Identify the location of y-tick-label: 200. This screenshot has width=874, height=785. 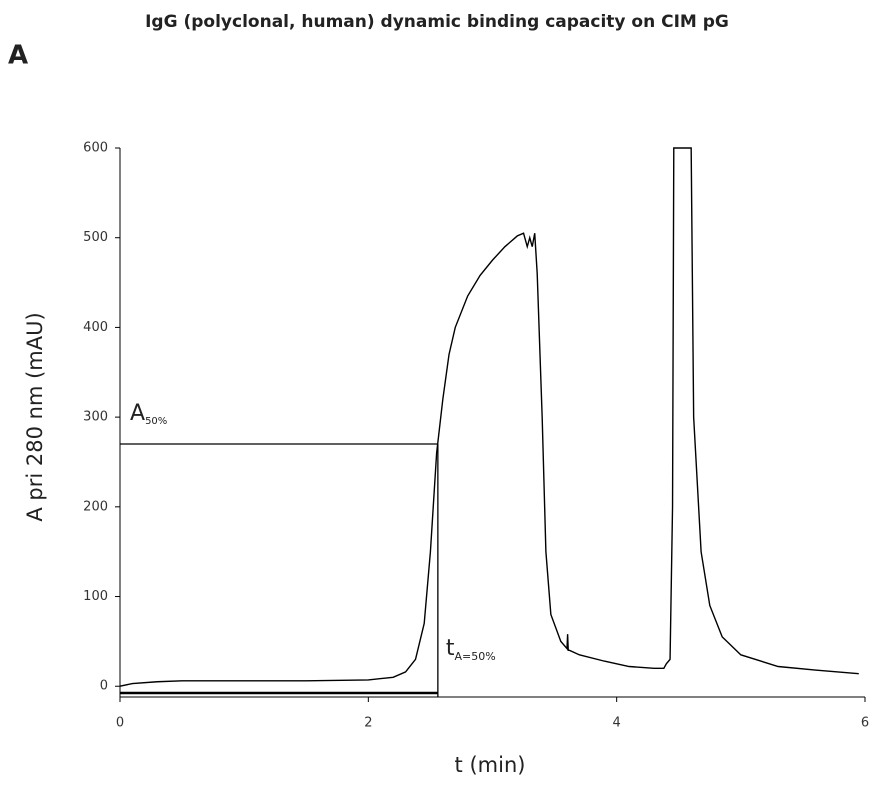
(95, 506).